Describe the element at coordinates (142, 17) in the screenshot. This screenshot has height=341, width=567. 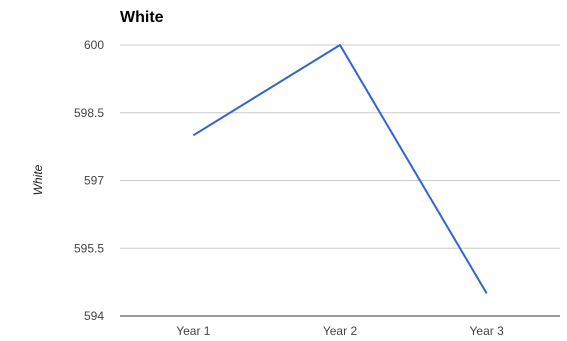
I see `chart-title: White` at that location.